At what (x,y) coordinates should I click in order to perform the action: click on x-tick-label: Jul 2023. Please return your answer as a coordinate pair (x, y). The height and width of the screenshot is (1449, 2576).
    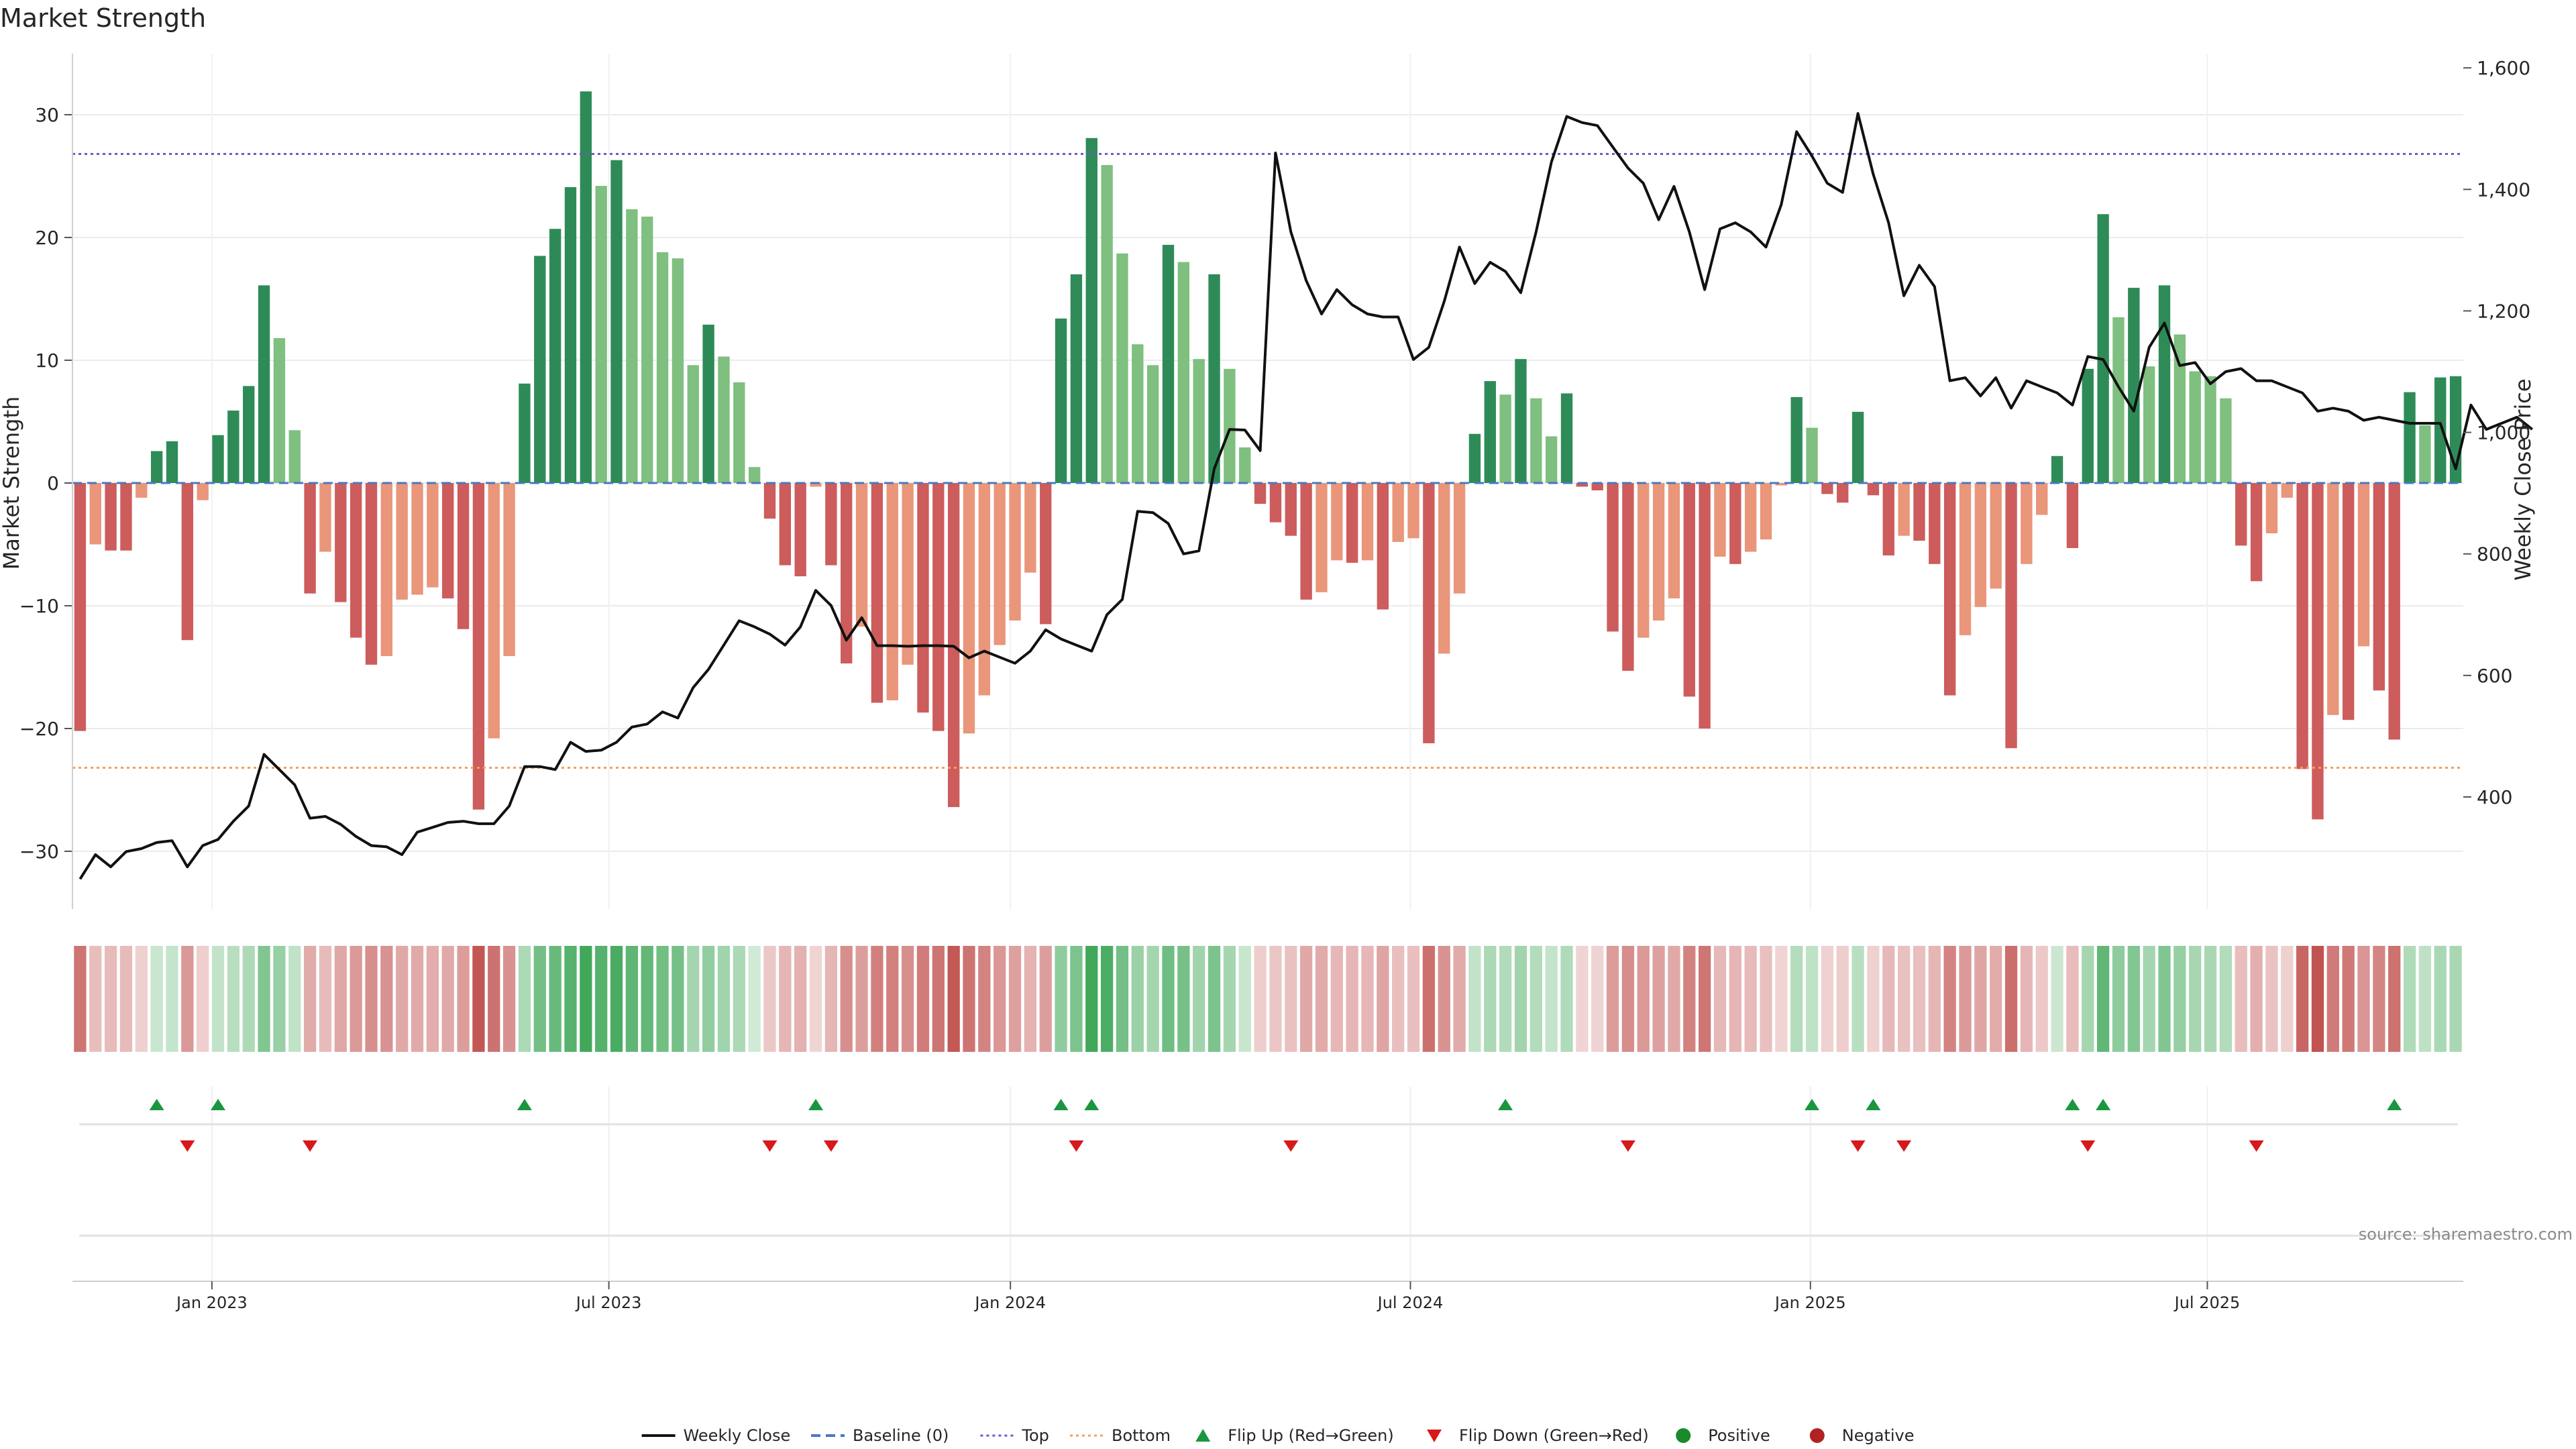
    Looking at the image, I should click on (608, 1302).